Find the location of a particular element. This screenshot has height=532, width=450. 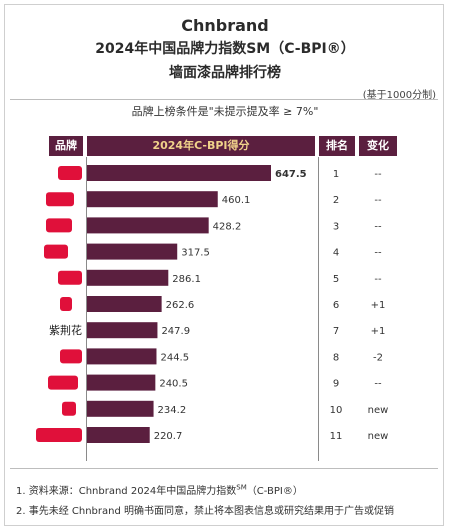

rank-label: 4 is located at coordinates (336, 253).